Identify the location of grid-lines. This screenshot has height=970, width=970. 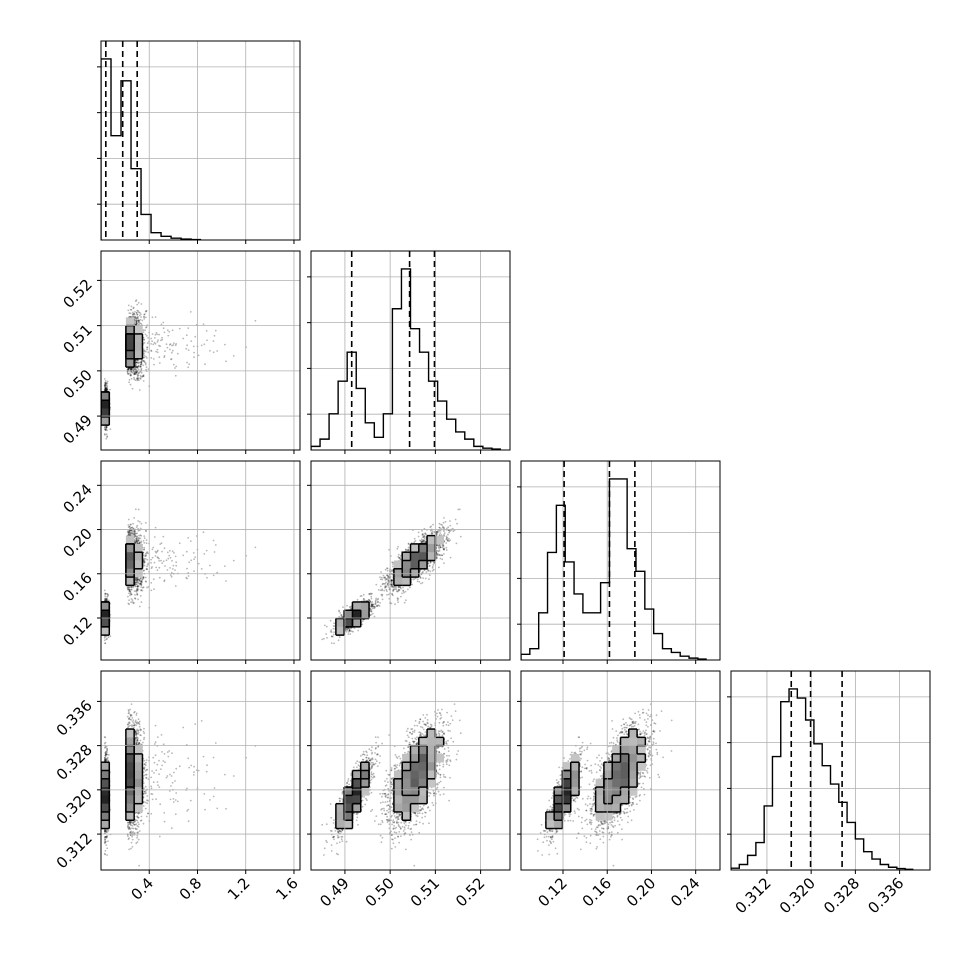
(200, 140).